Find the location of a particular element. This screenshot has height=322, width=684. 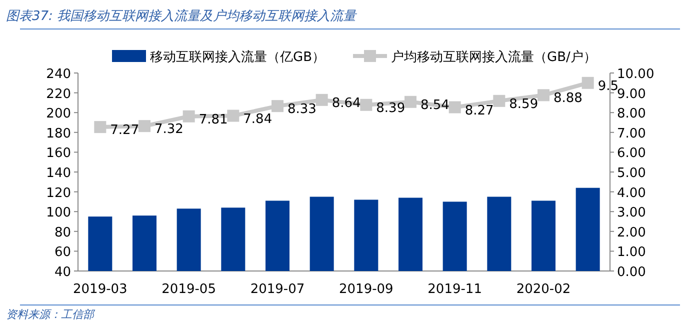

legend-label: 移动互联网接入流量（亿GB） is located at coordinates (237, 57).